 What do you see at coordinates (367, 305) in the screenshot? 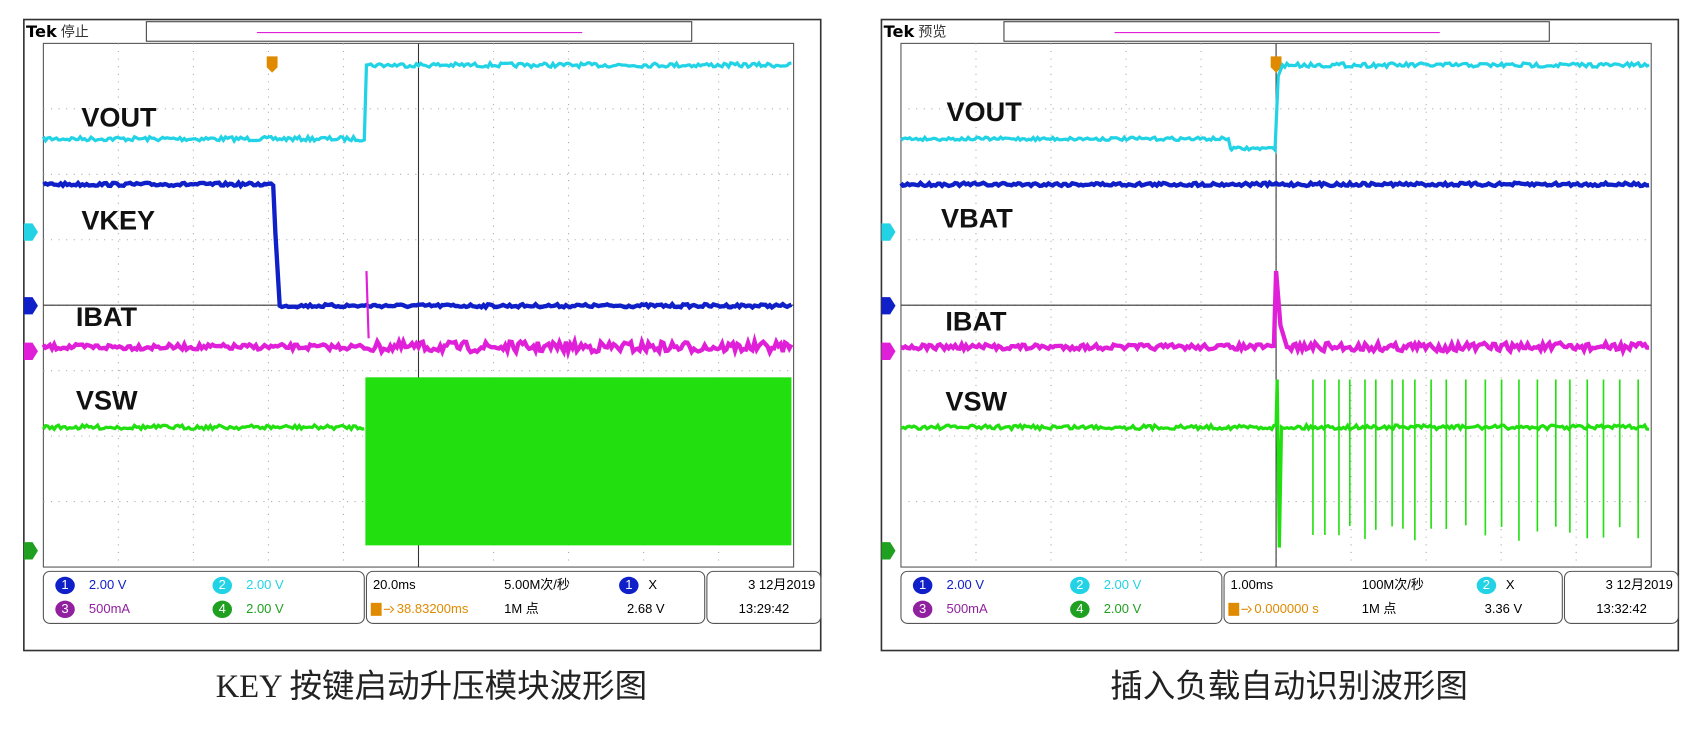
I see `ibat-spike` at bounding box center [367, 305].